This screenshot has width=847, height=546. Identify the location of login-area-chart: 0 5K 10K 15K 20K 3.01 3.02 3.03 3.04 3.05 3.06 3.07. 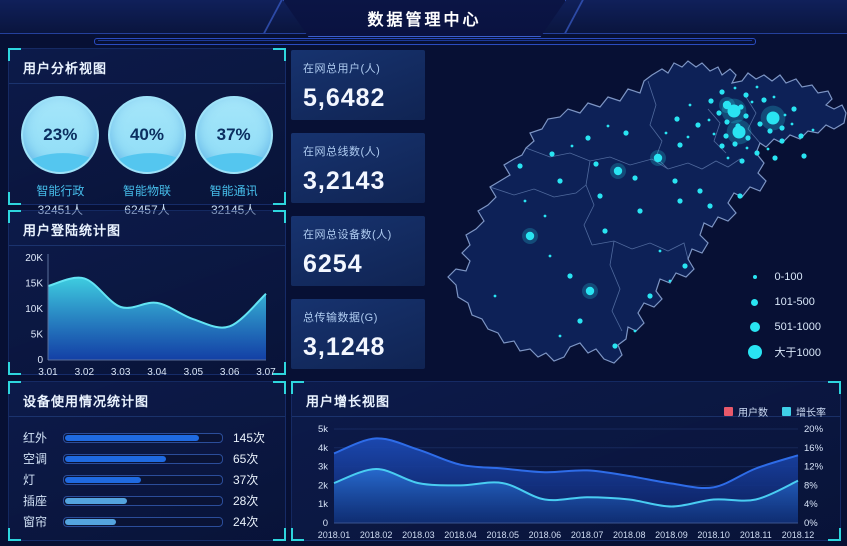
(147, 314).